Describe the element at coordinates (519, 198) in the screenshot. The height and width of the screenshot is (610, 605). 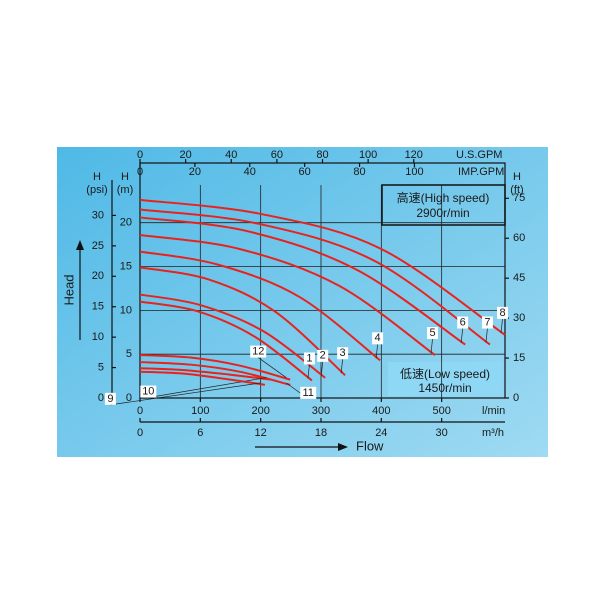
I see `y2-tick-label: 75` at that location.